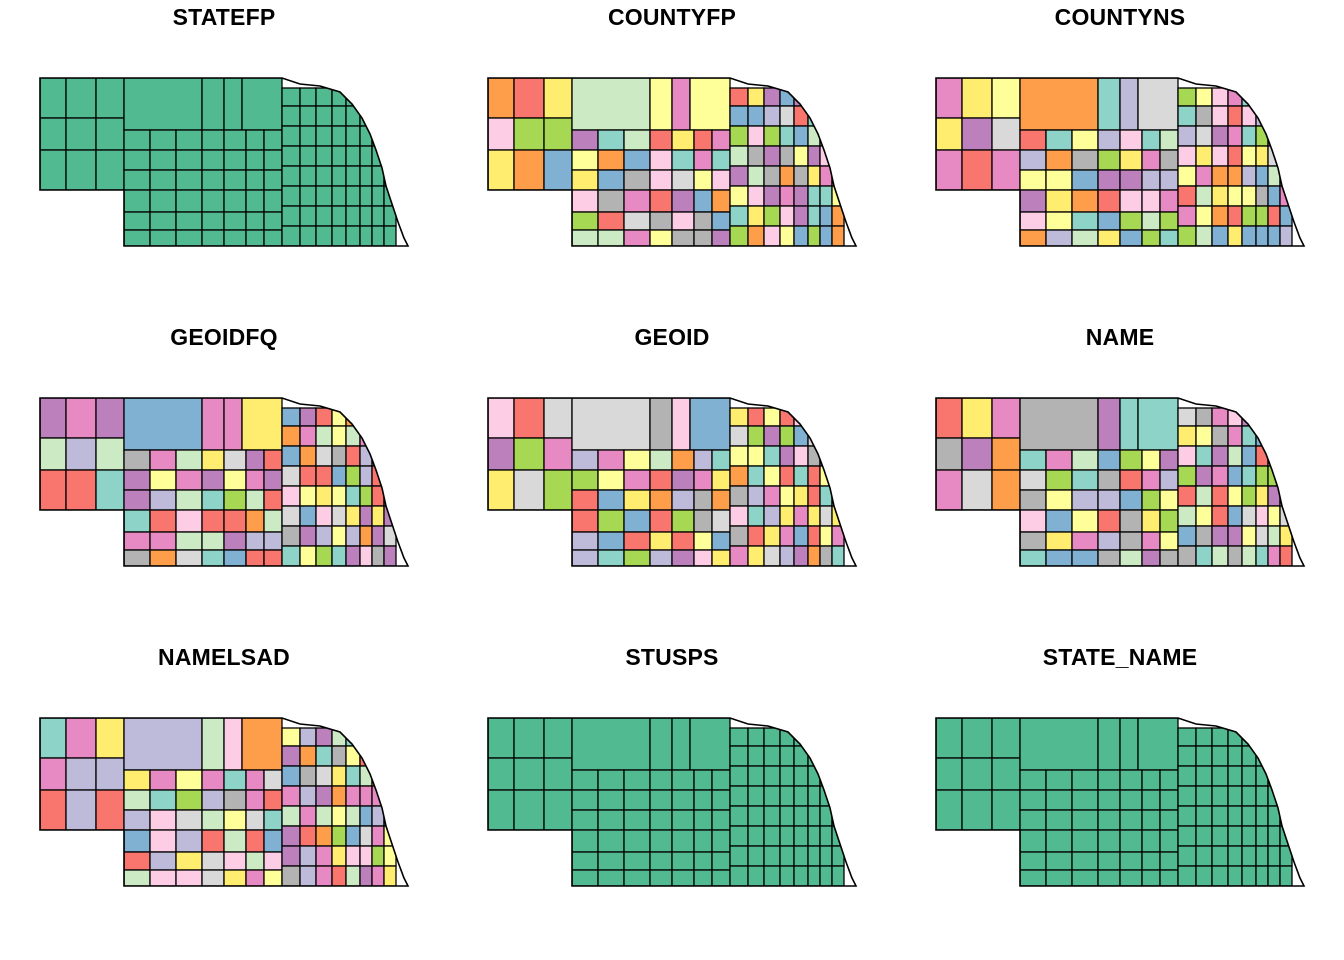  Describe the element at coordinates (224, 17) in the screenshot. I see `panel-title: STATEFP` at that location.